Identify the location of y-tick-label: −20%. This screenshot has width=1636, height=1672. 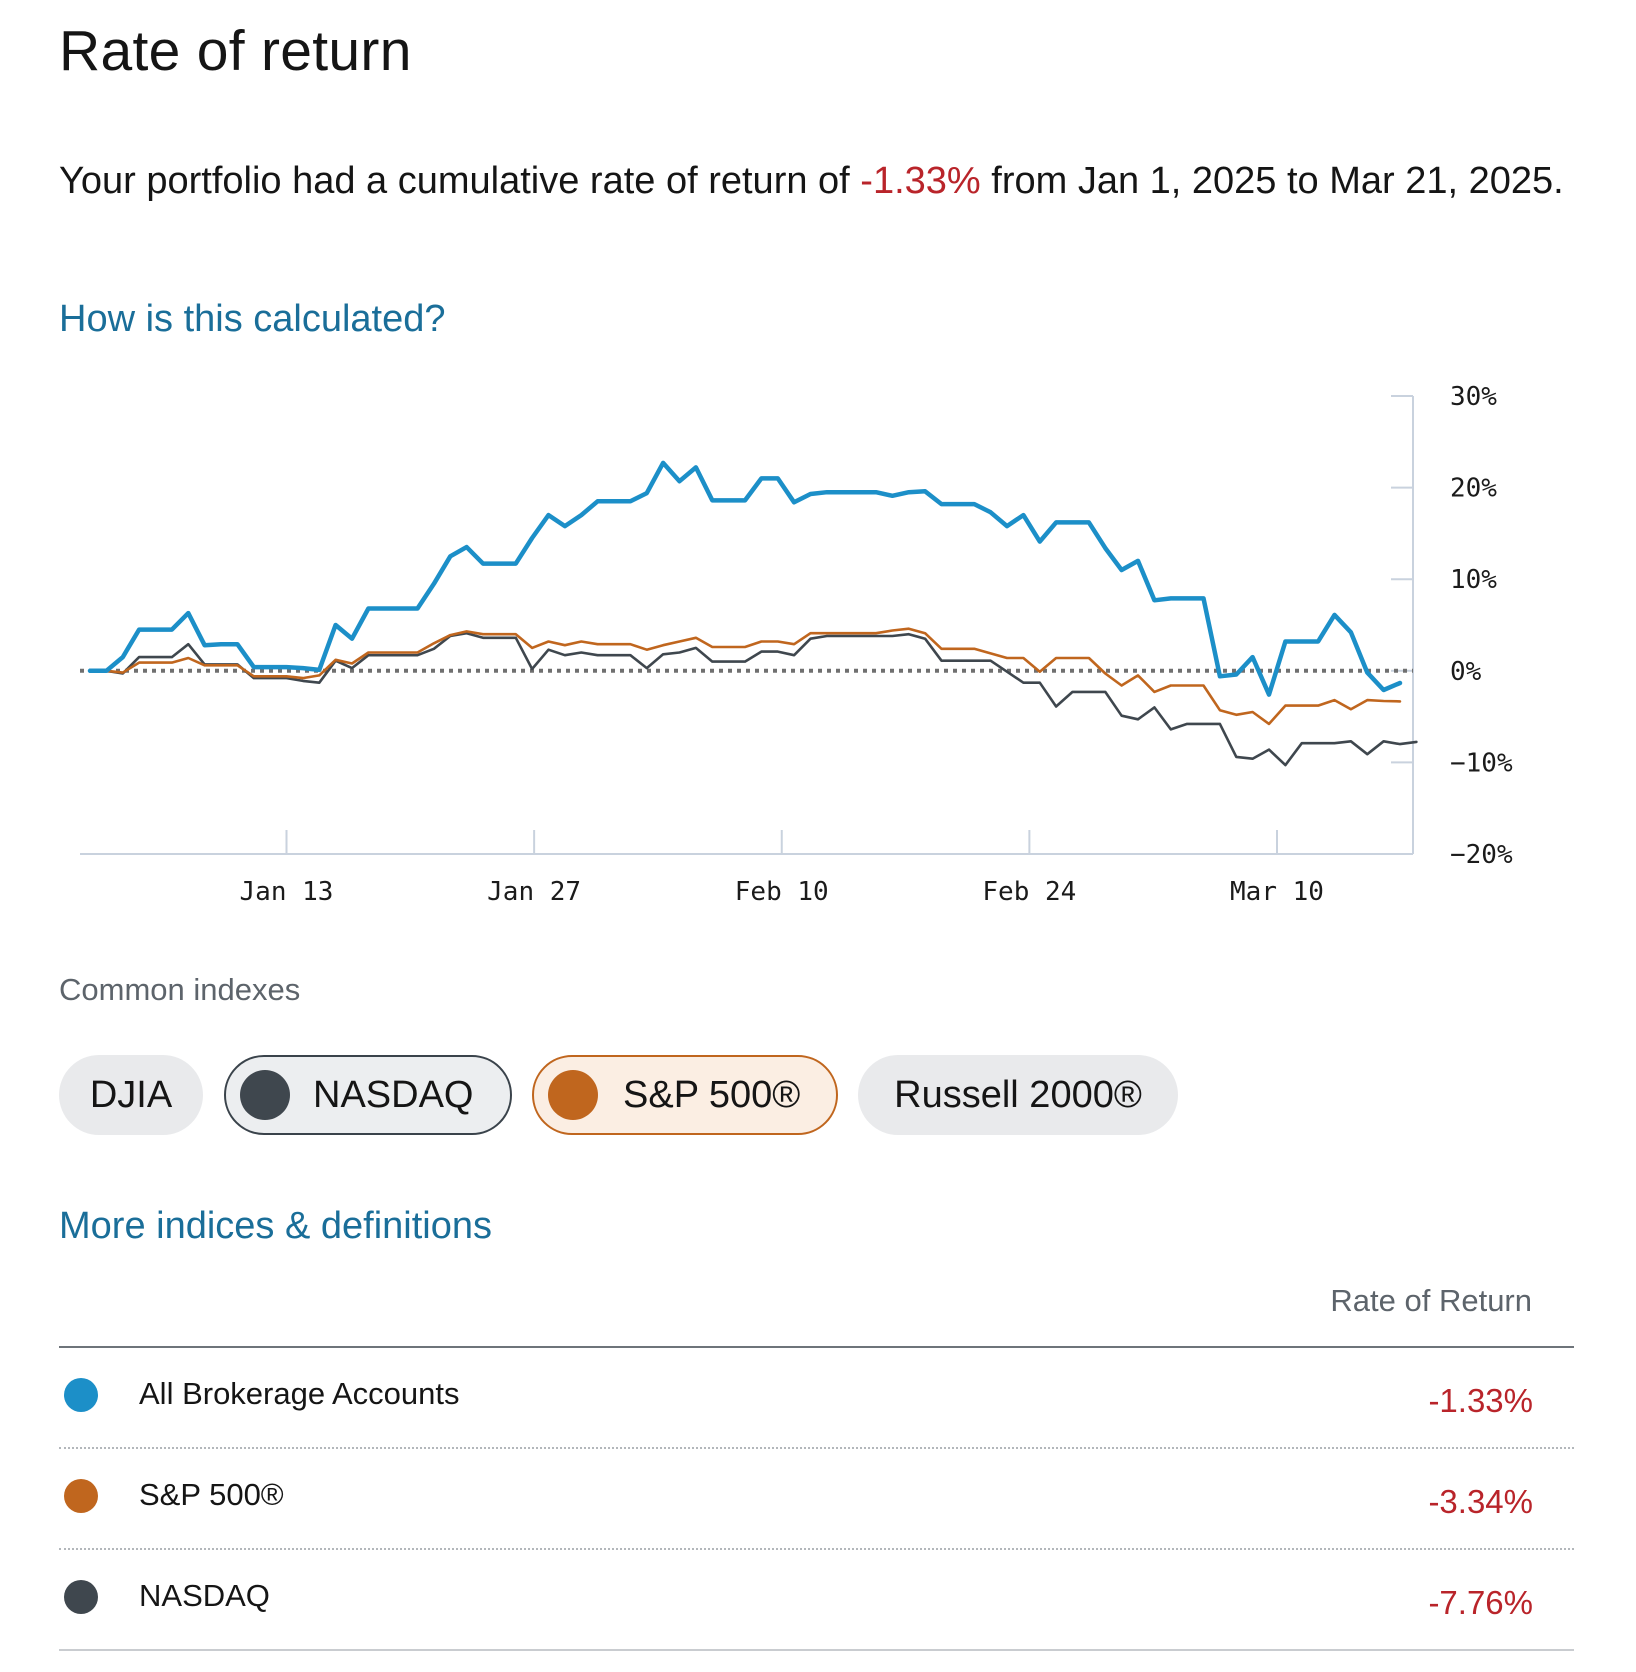
(1481, 855).